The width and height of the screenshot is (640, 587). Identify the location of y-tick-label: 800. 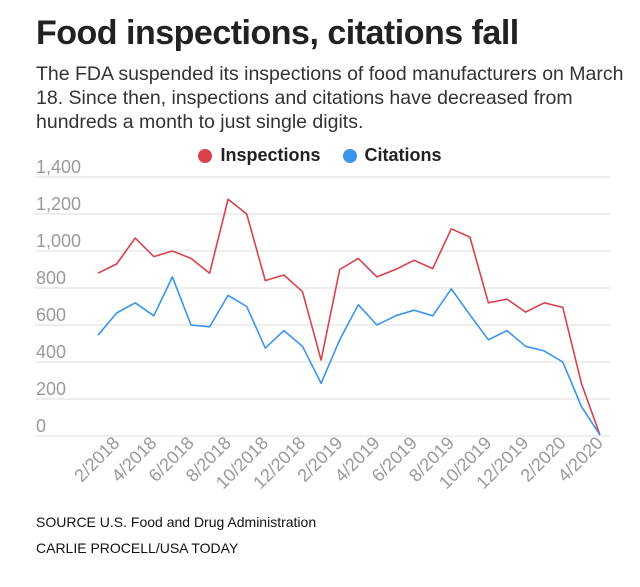
(51, 278).